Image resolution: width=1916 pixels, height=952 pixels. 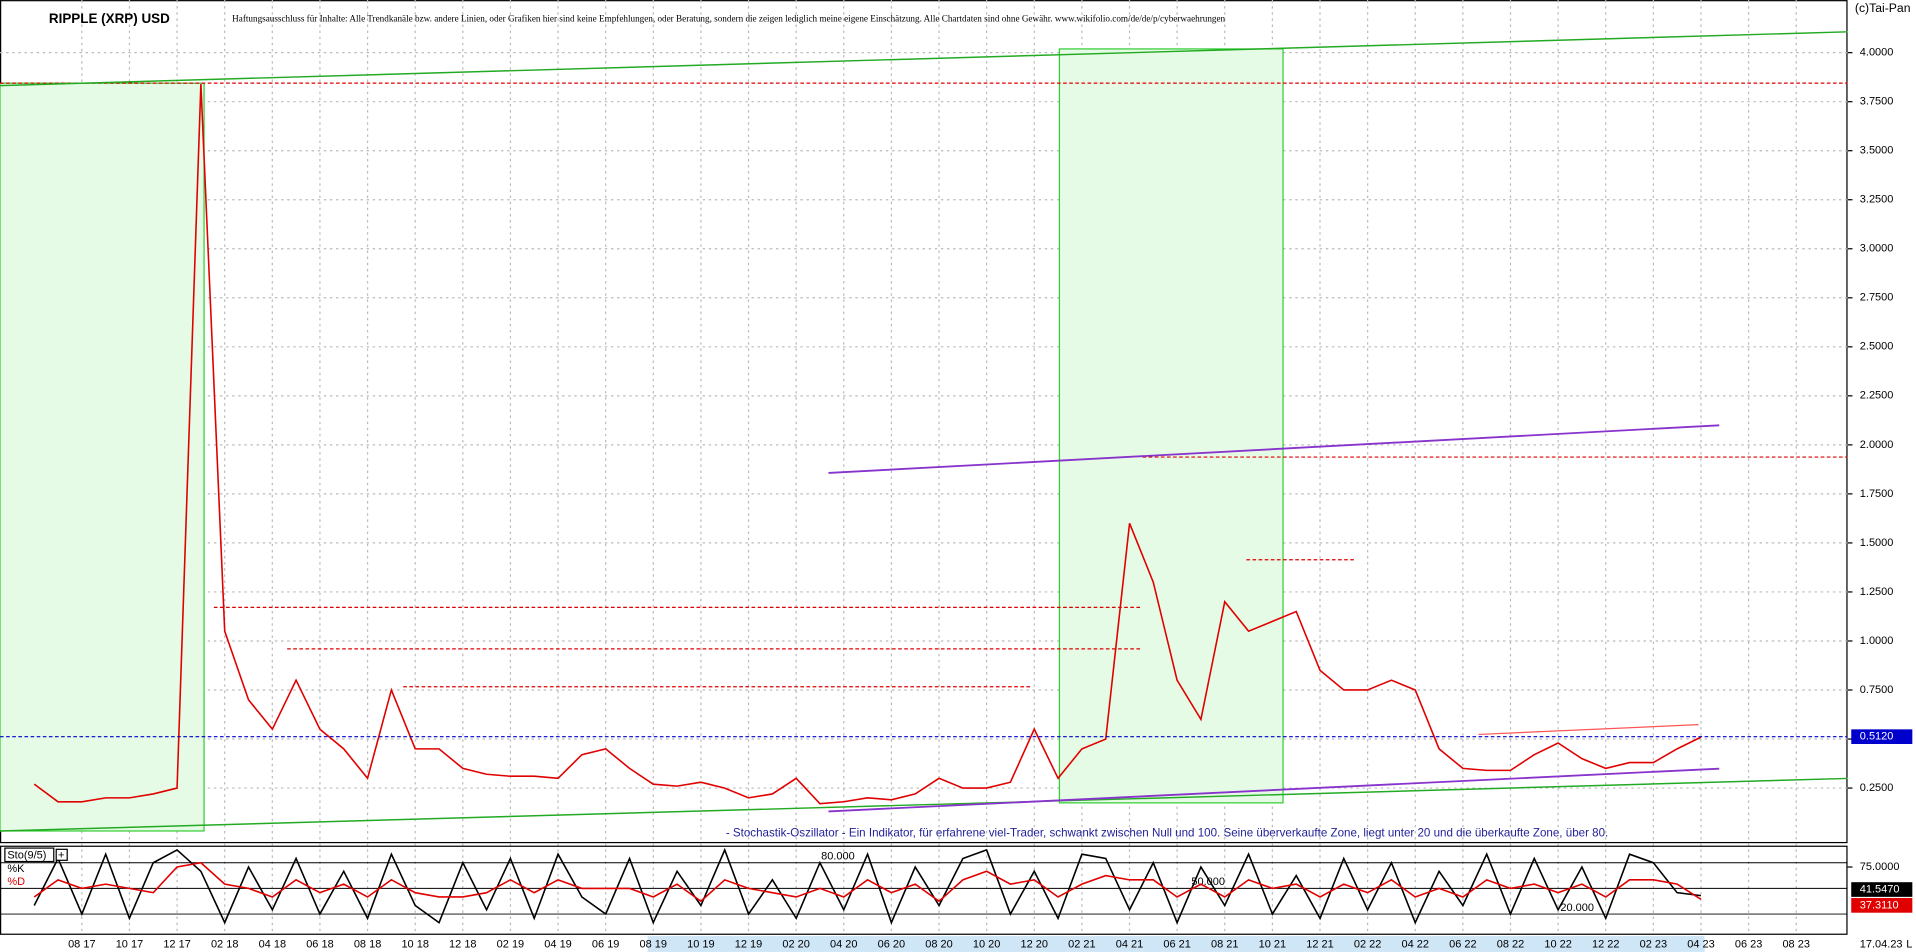 What do you see at coordinates (796, 945) in the screenshot?
I see `x-tick-label: 02 20` at bounding box center [796, 945].